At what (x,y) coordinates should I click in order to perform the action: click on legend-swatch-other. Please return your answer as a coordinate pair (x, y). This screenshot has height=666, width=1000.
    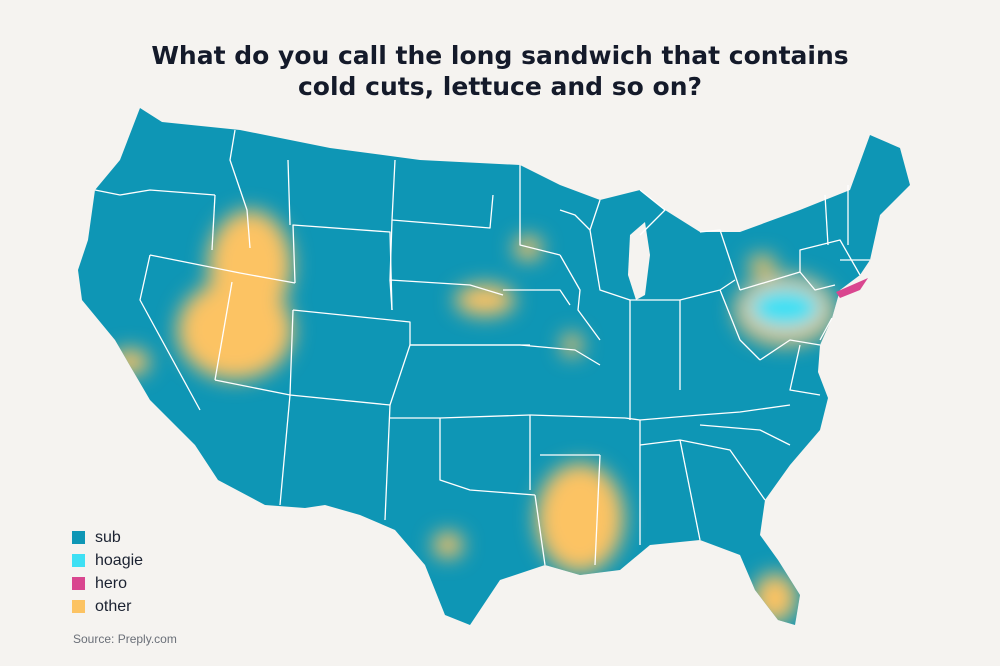
    Looking at the image, I should click on (78, 606).